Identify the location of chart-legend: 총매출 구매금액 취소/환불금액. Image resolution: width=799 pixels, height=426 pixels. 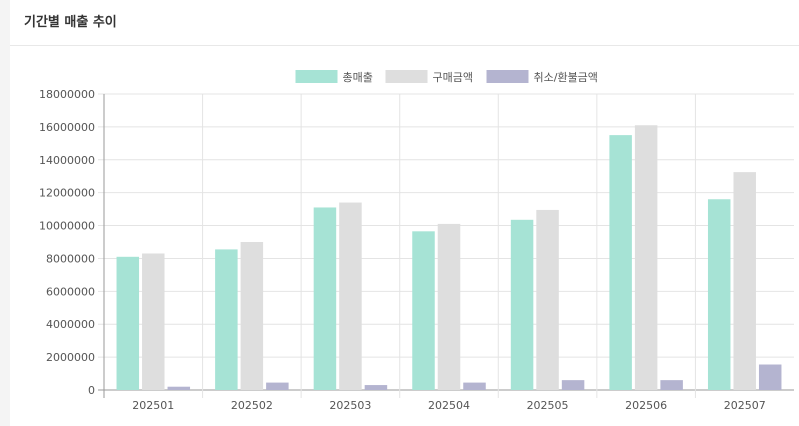
(446, 77).